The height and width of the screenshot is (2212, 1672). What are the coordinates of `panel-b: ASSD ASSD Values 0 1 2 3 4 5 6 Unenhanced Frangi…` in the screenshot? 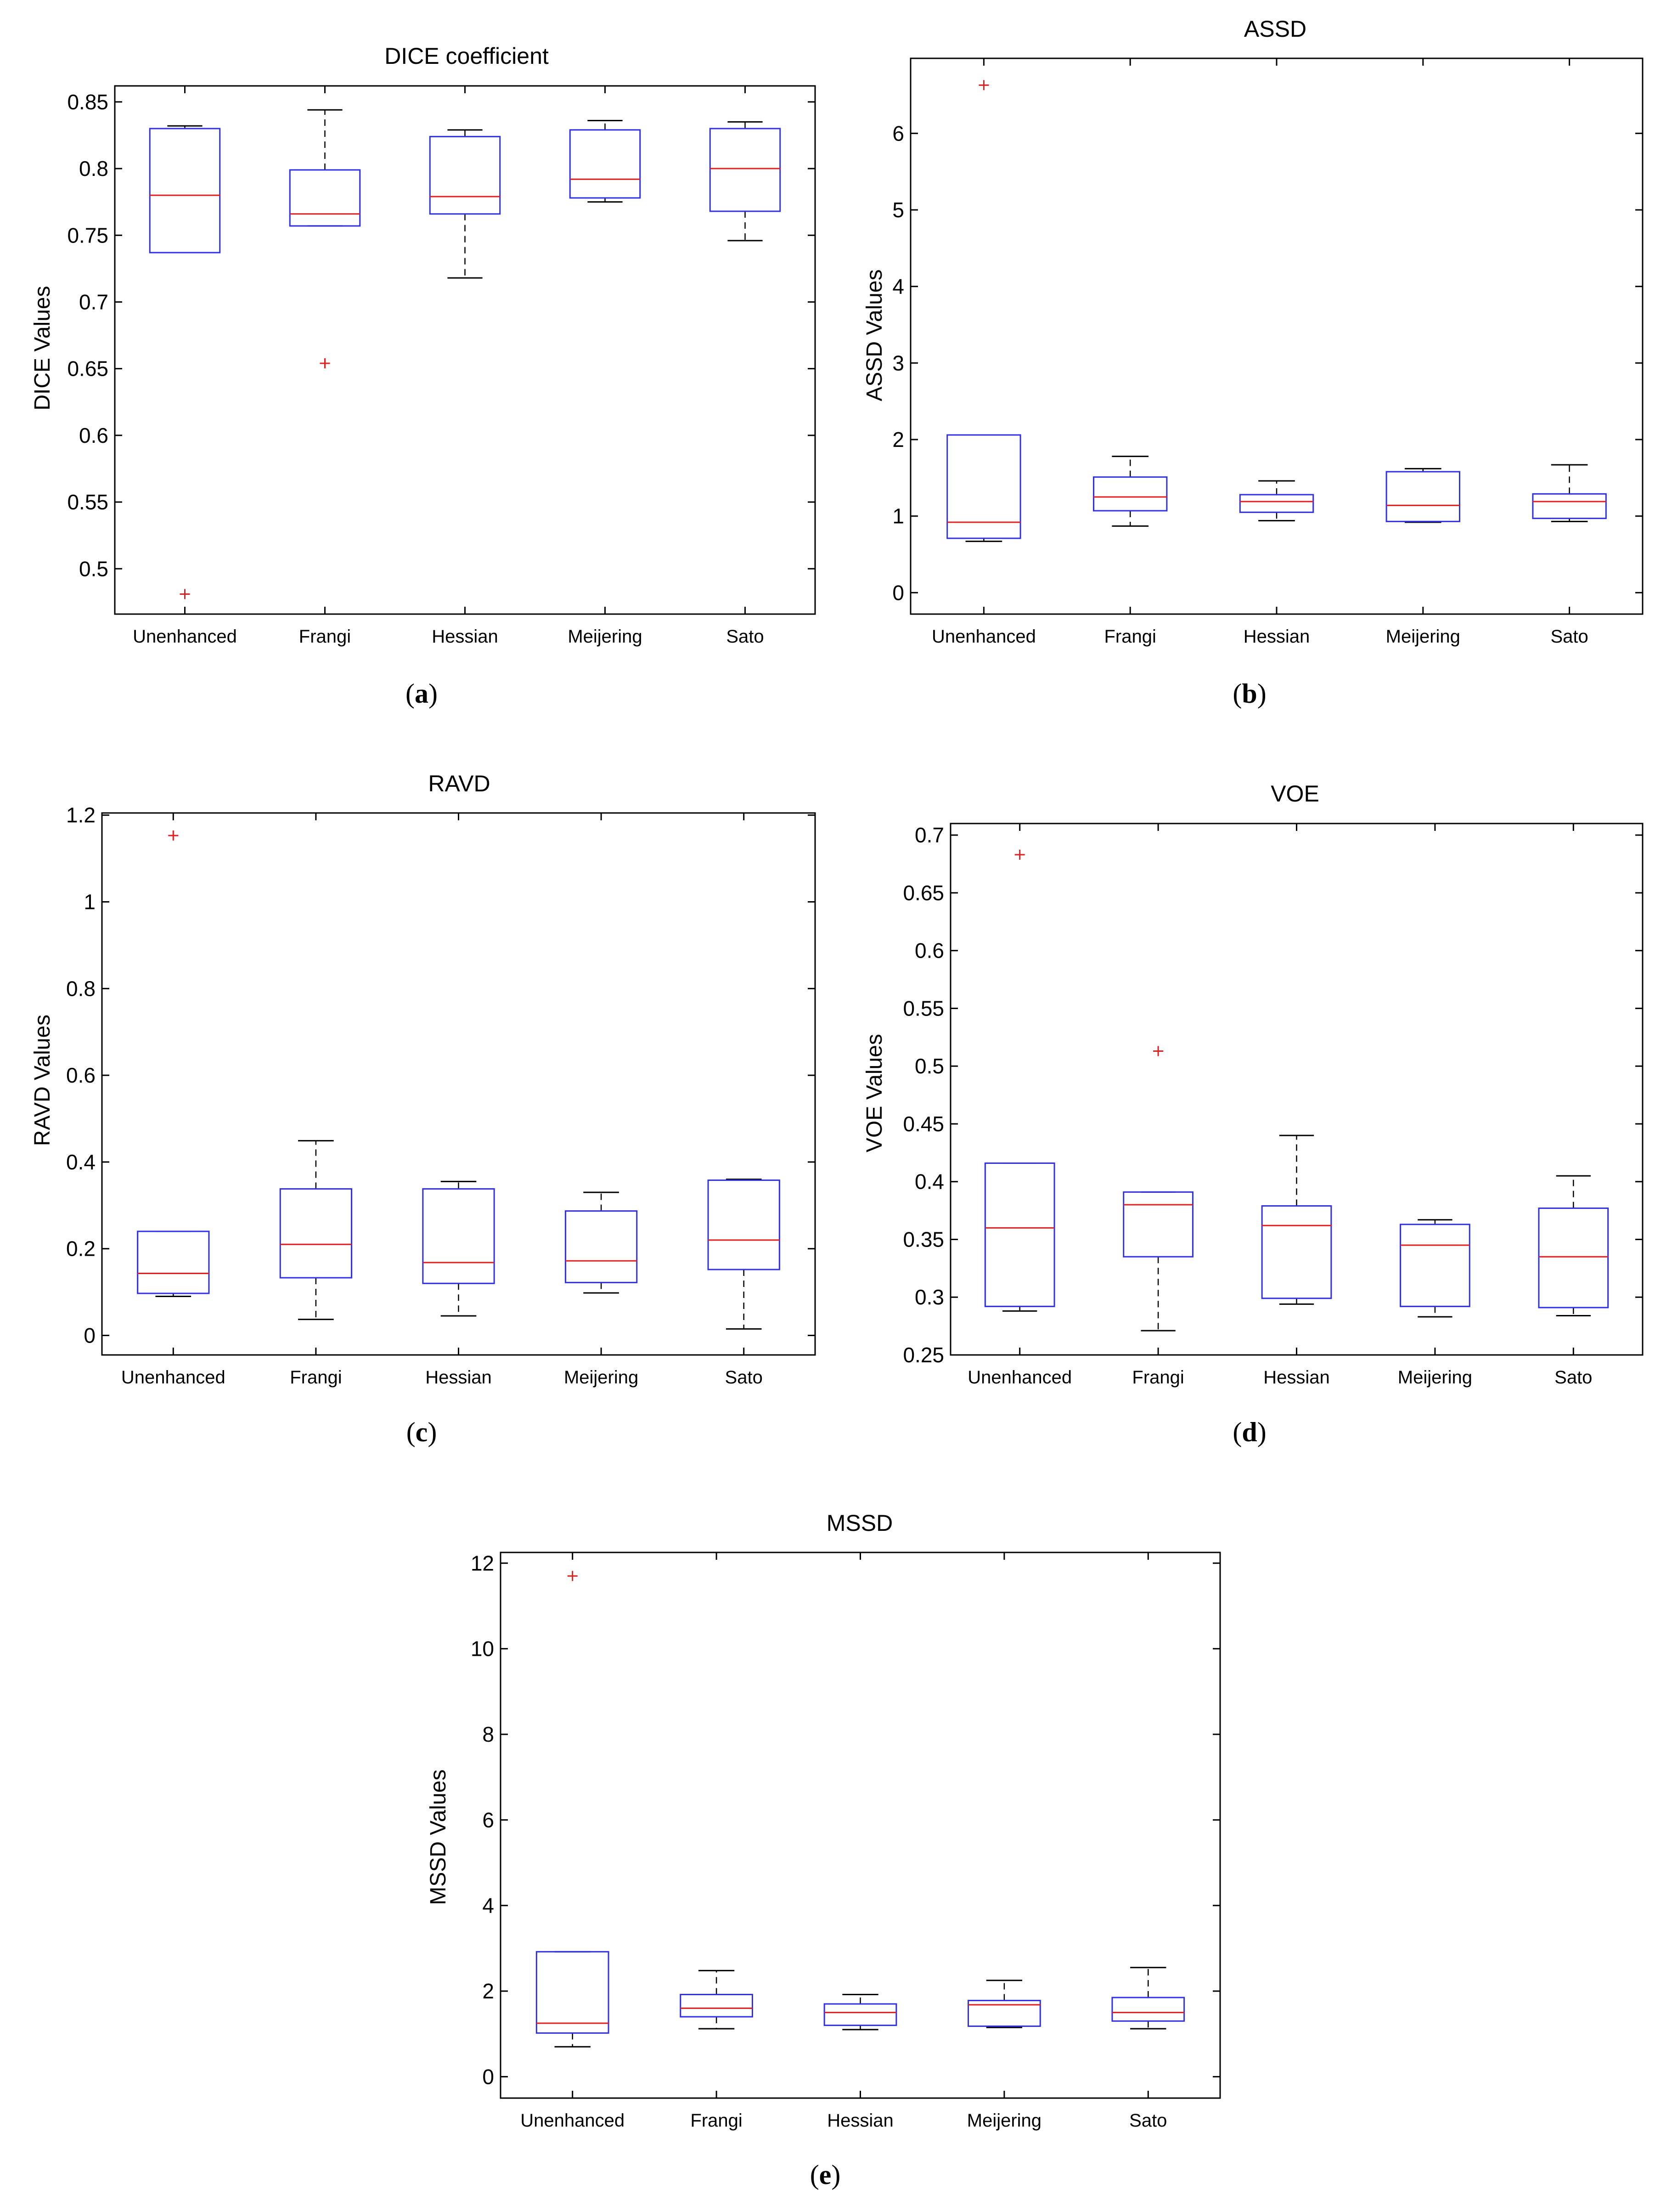 It's located at (1253, 362).